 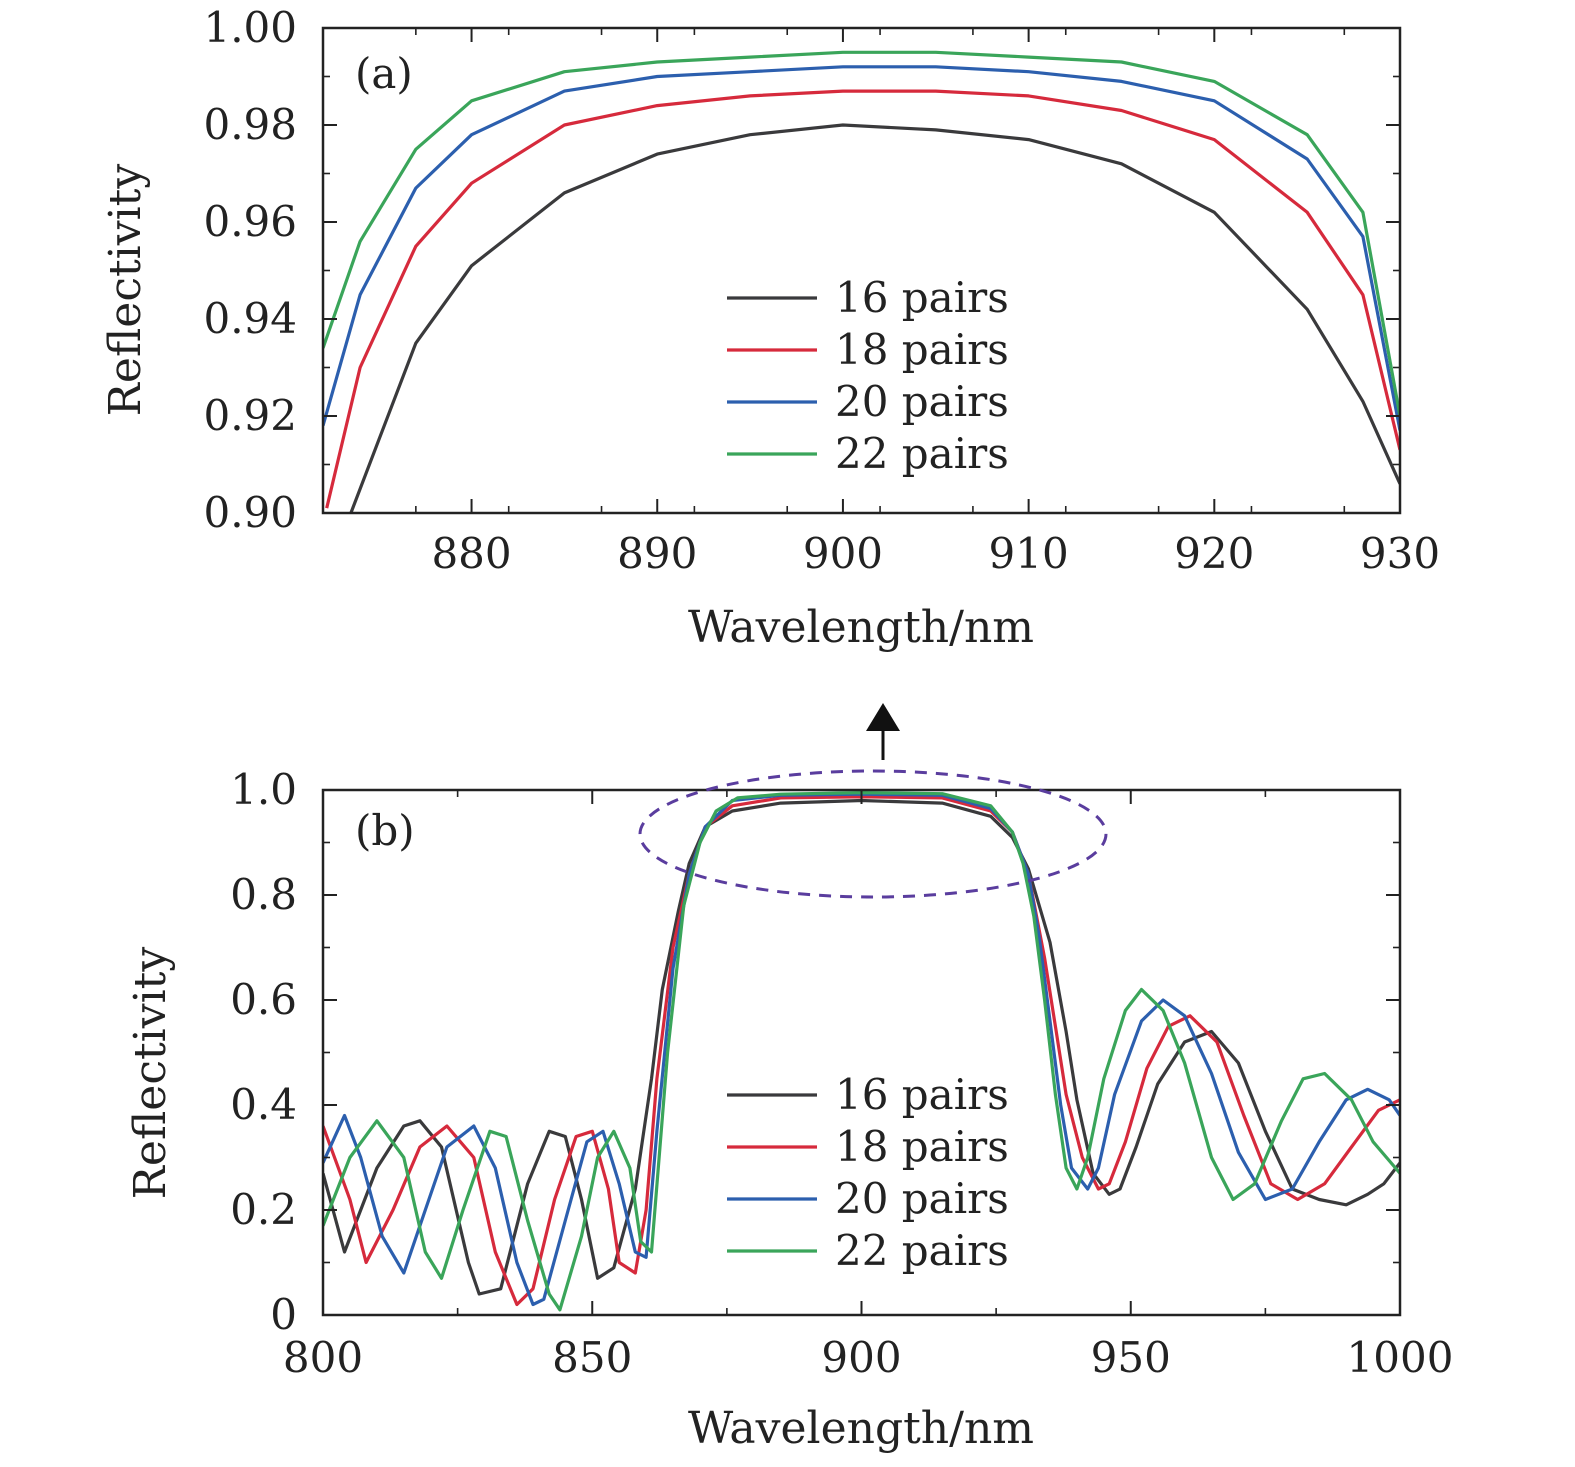 I want to click on y-tick-label: 0.92, so click(x=250, y=415).